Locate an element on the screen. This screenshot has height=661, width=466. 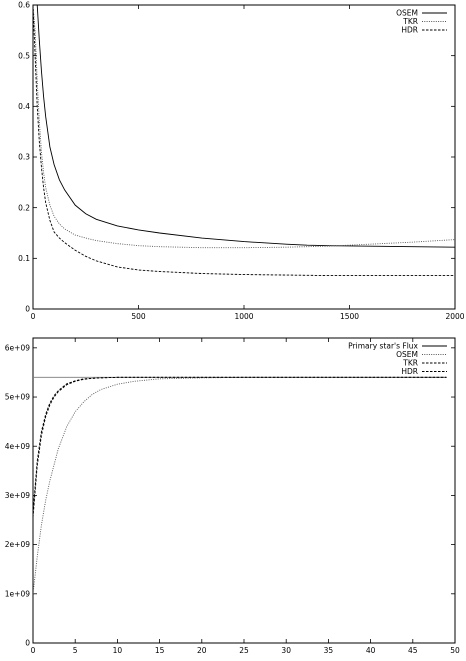
y-tick-label: 5e+09 is located at coordinates (17, 397).